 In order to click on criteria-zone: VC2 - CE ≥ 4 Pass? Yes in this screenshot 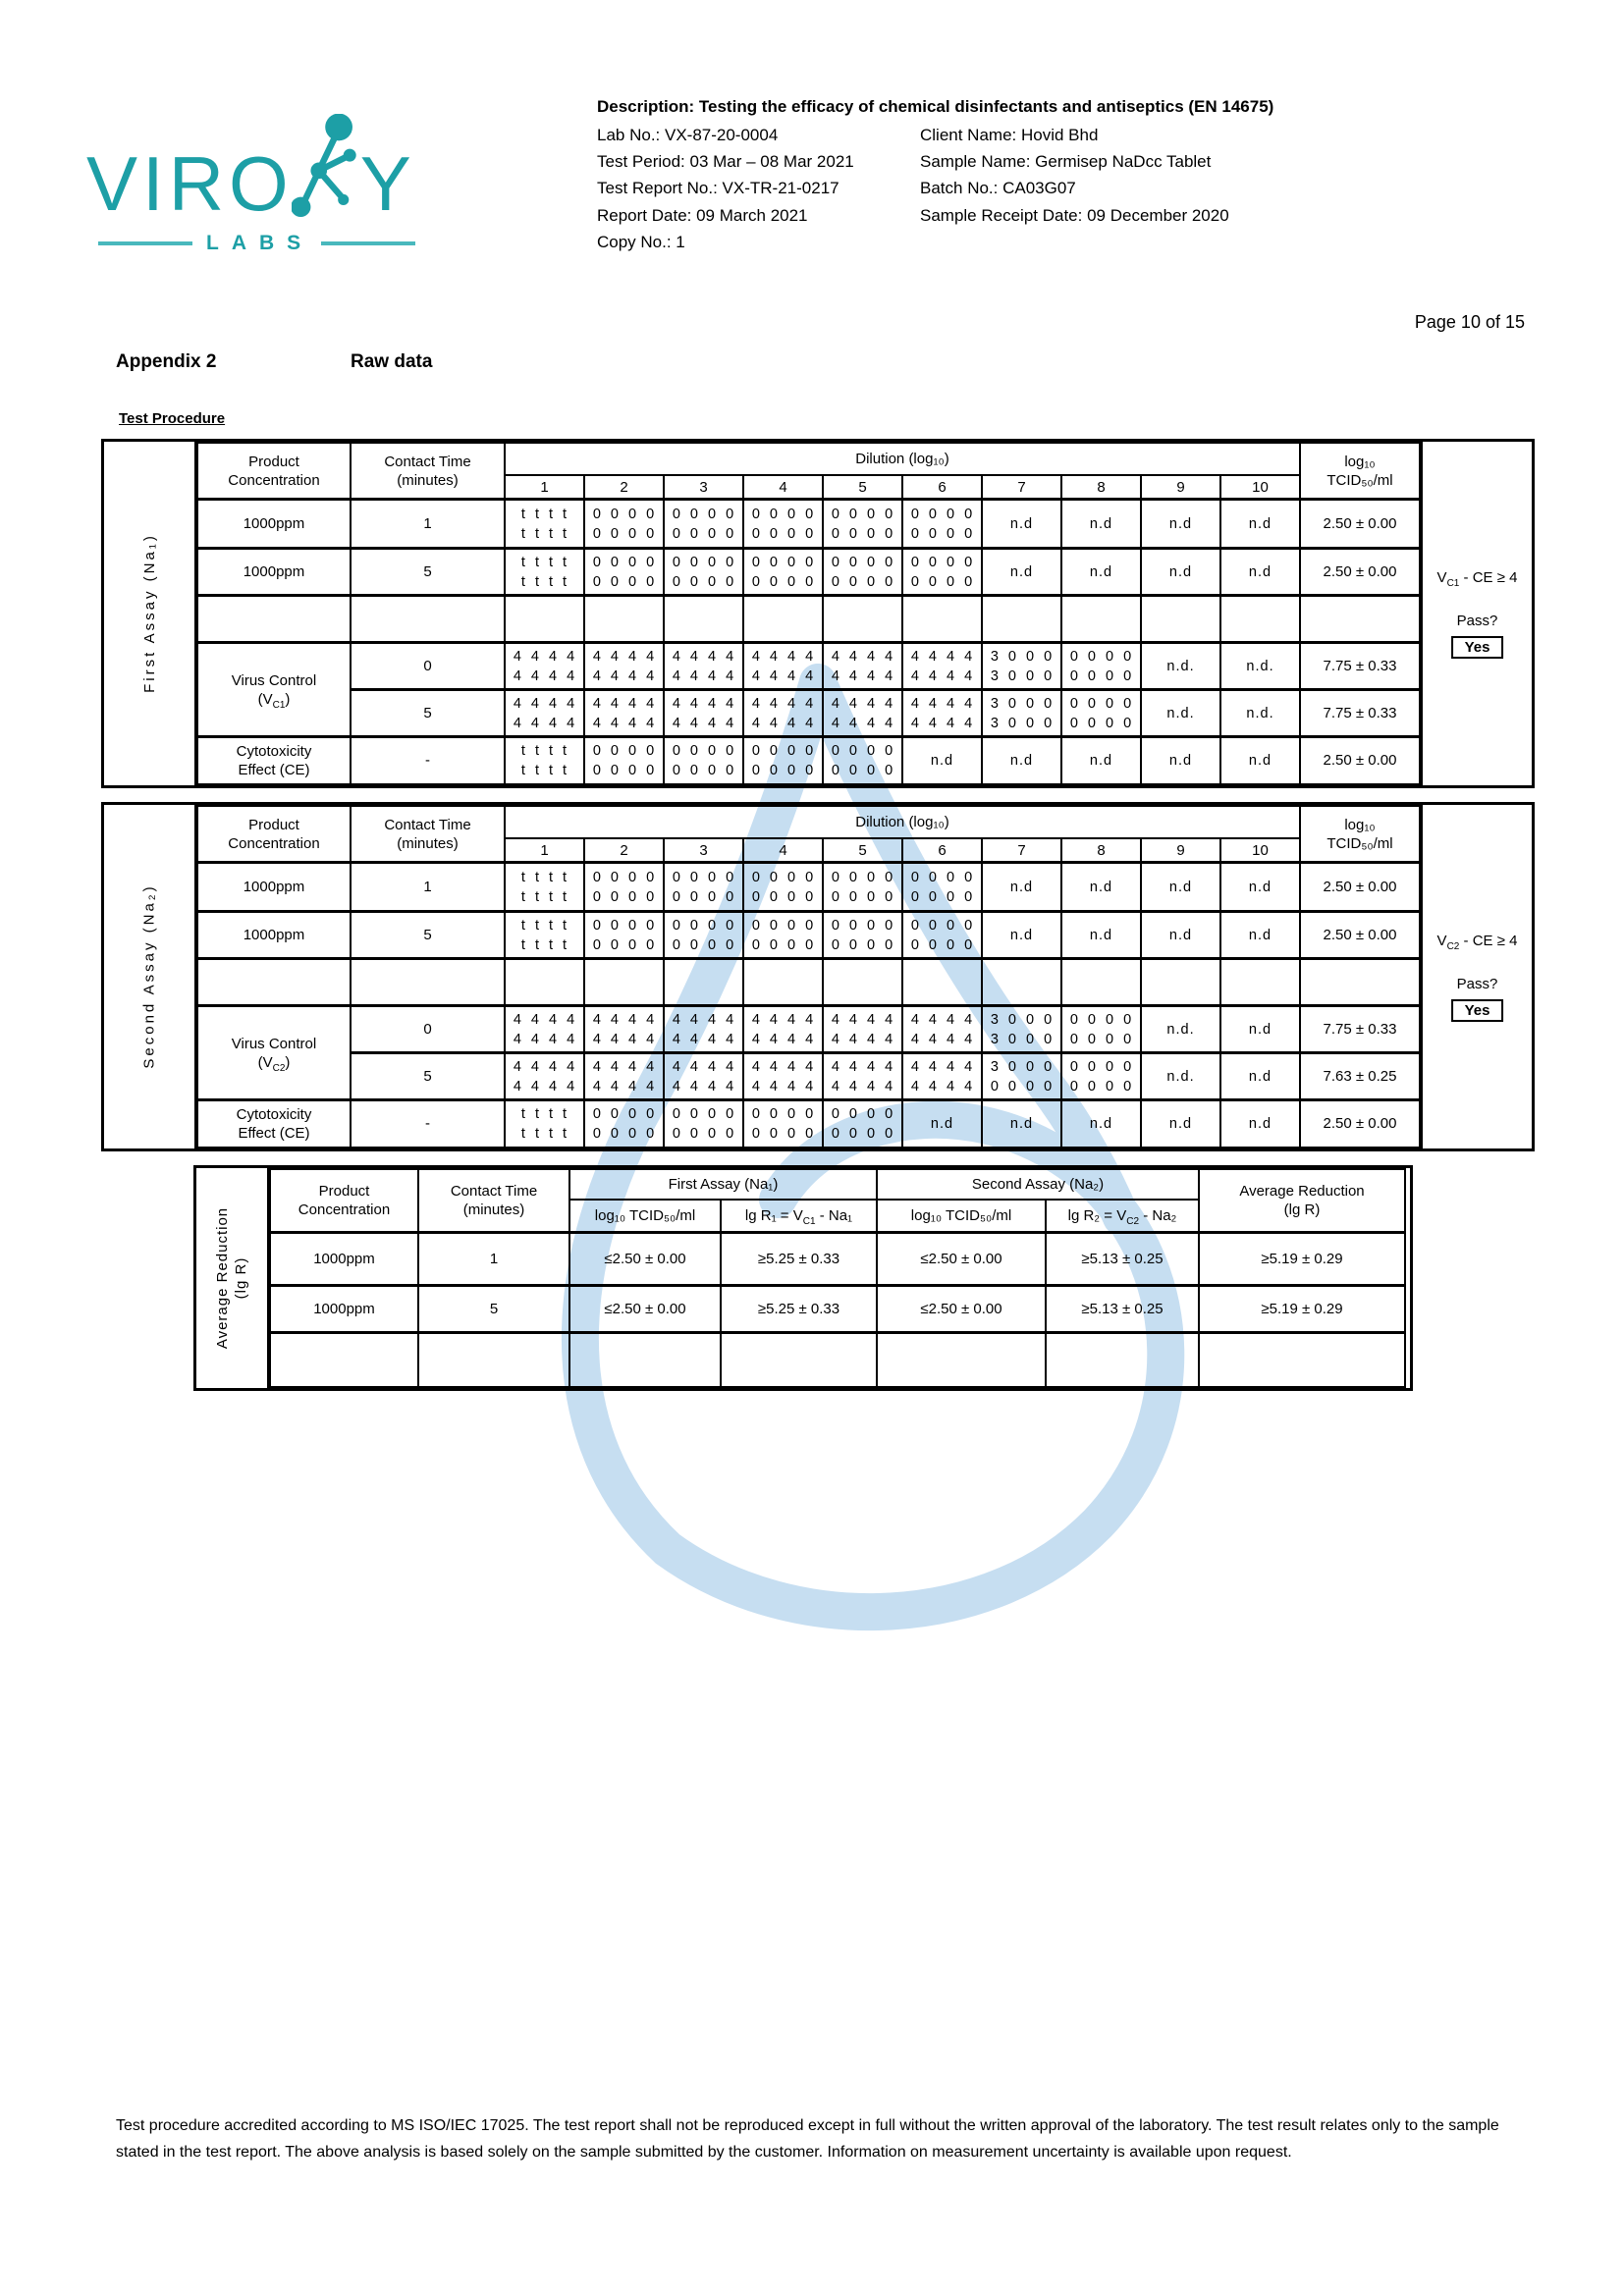, I will do `click(1476, 977)`.